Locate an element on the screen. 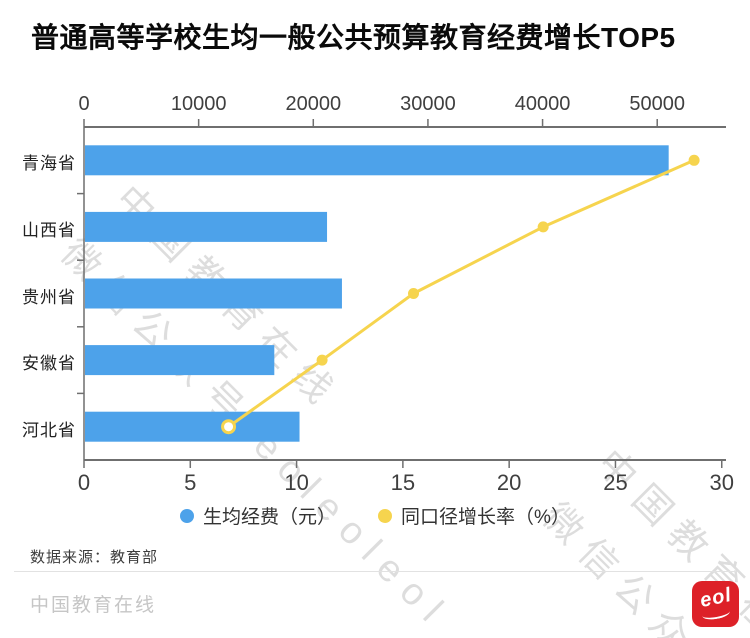 Image resolution: width=750 pixels, height=638 pixels. eol-logo-text: eol is located at coordinates (715, 598).